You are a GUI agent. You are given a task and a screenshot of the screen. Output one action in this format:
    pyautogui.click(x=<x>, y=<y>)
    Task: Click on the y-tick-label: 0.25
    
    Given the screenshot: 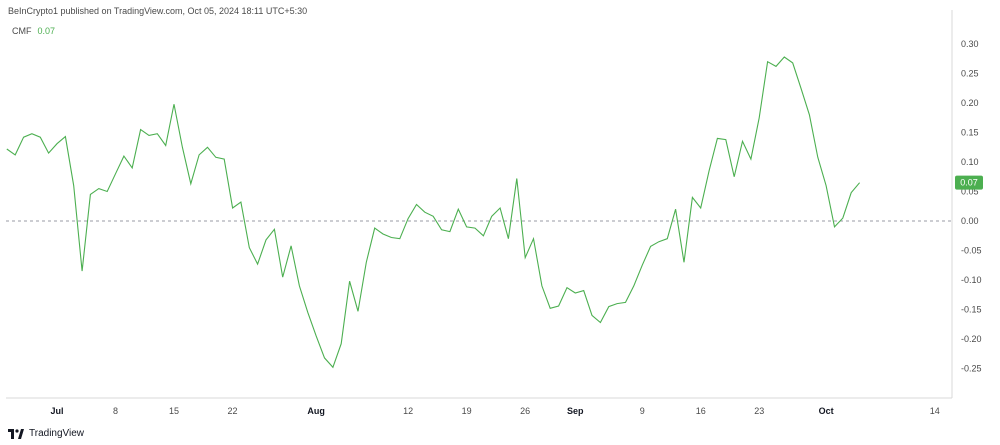 What is the action you would take?
    pyautogui.click(x=970, y=74)
    